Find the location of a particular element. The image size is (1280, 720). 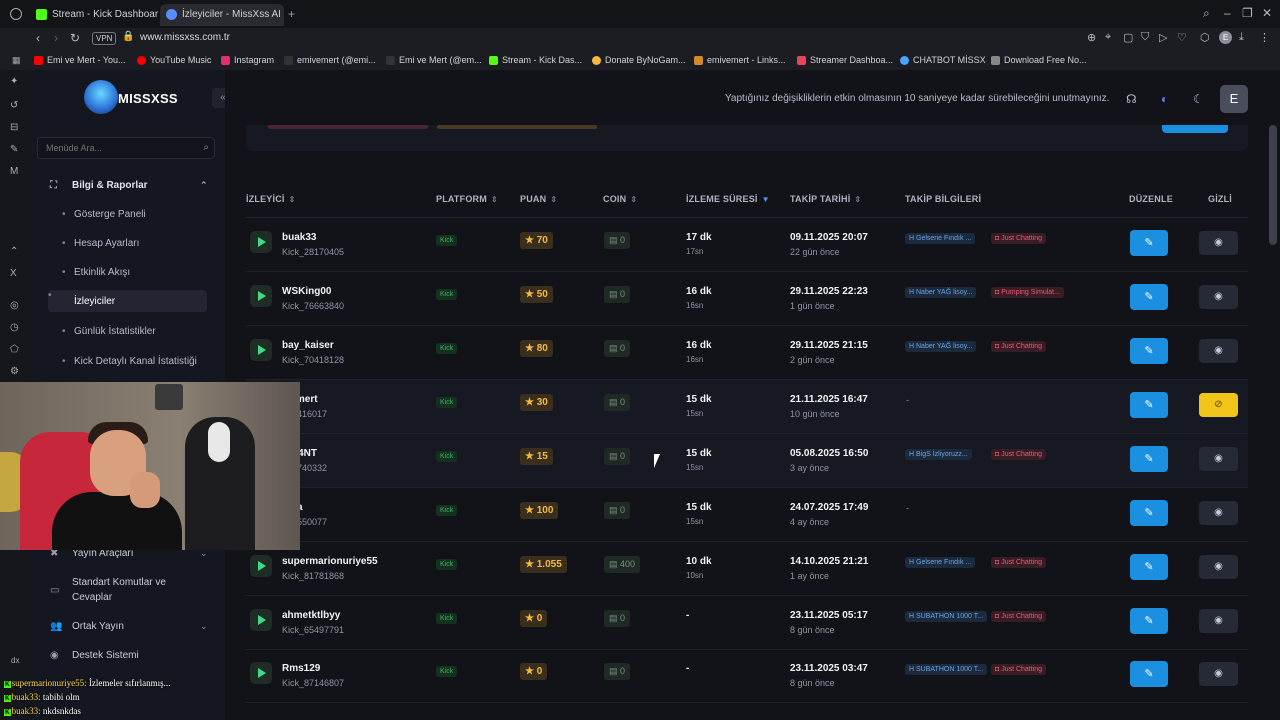

col-header-viewer: İZLEYİCİ ⇕ is located at coordinates (271, 199).